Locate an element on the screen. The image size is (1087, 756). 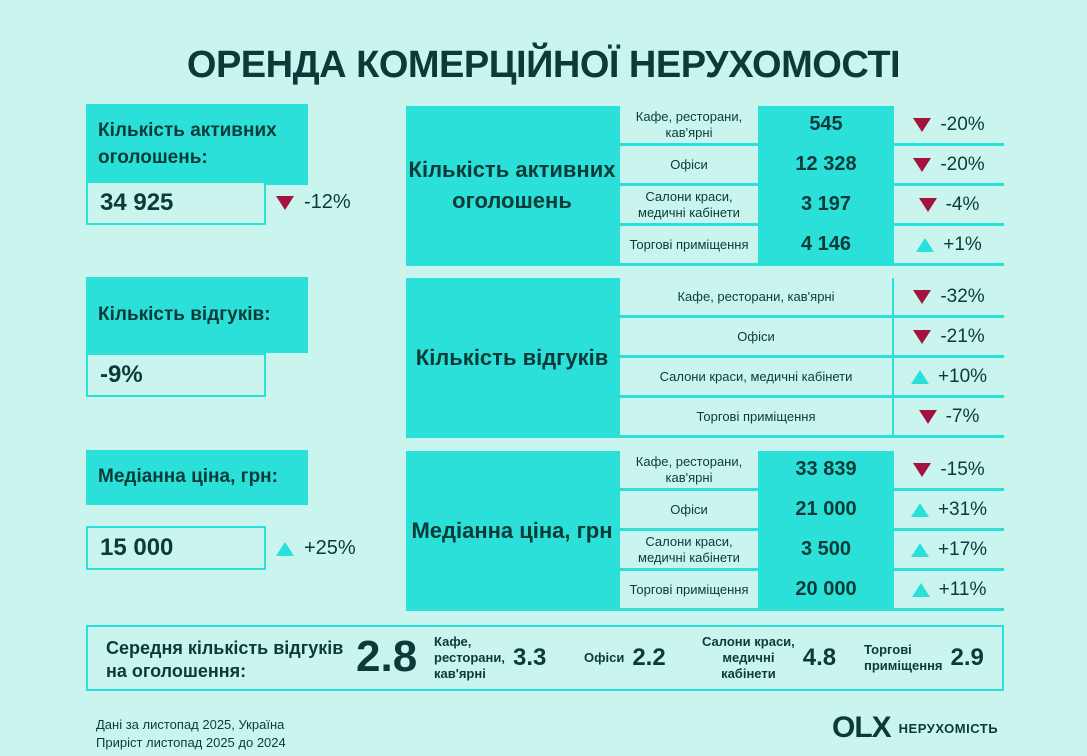
average-item-retail: Торгові приміщення 2.9 is located at coordinates (924, 657).